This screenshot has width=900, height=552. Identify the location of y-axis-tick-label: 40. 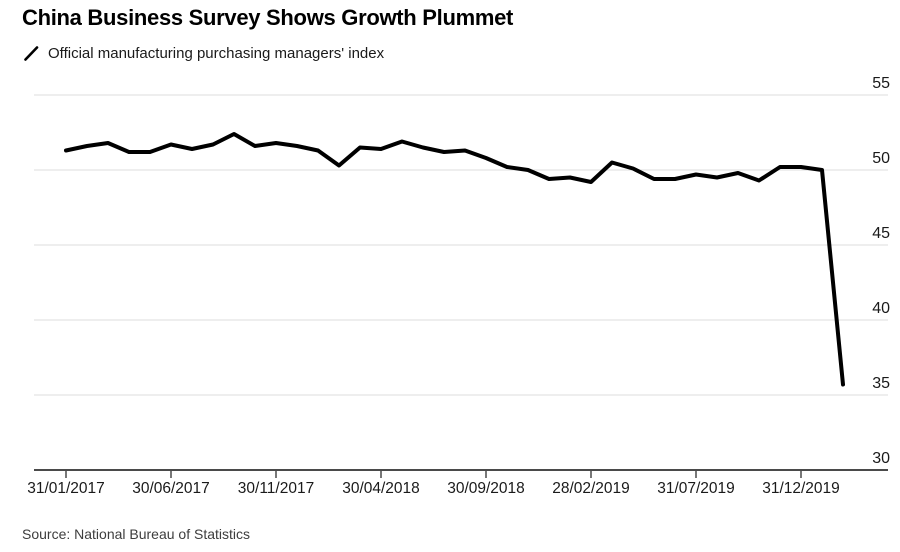
(881, 308).